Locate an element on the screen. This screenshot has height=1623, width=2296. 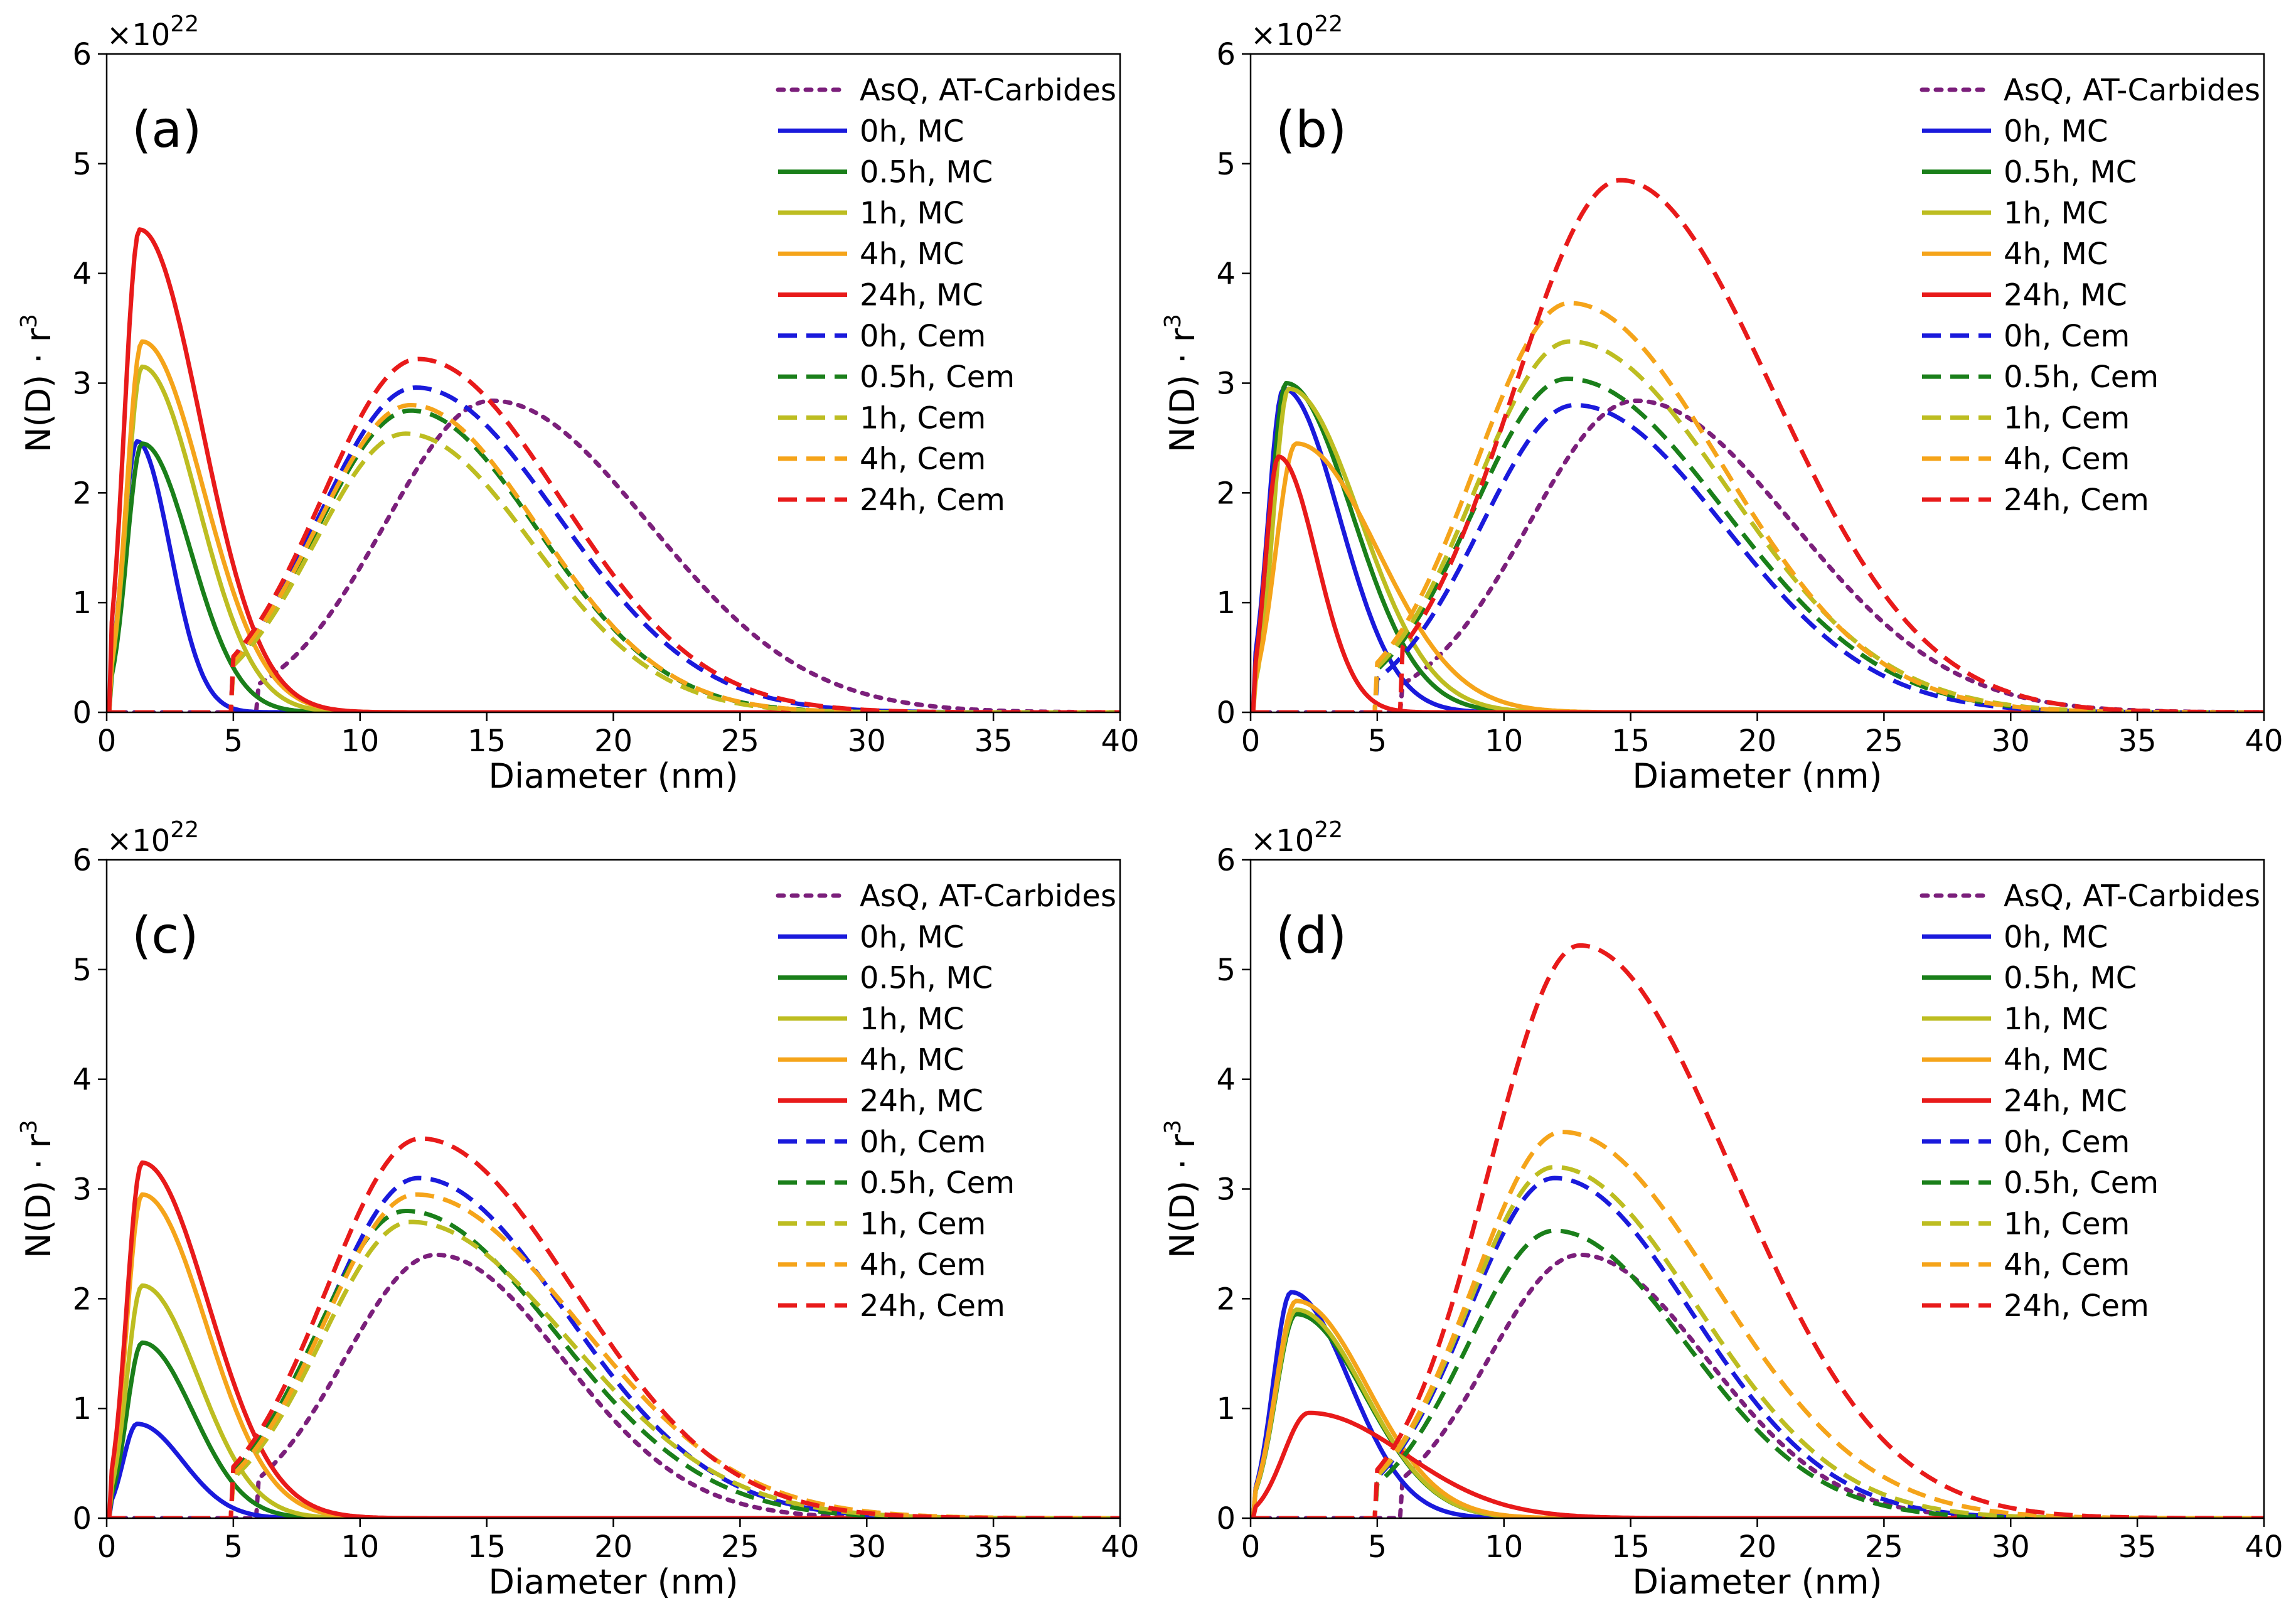
legend-label: 4h, MC is located at coordinates (2056, 254).